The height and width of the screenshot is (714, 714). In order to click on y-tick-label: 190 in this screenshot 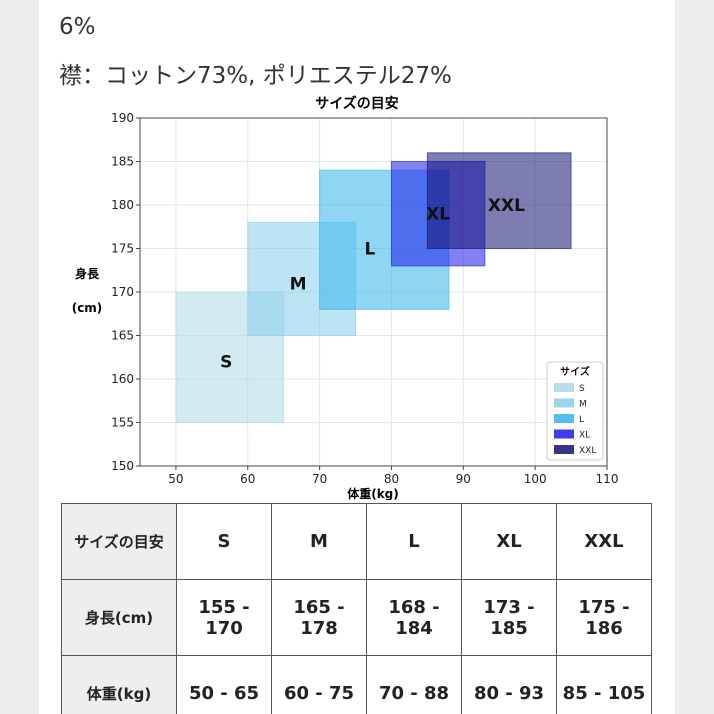, I will do `click(122, 118)`.